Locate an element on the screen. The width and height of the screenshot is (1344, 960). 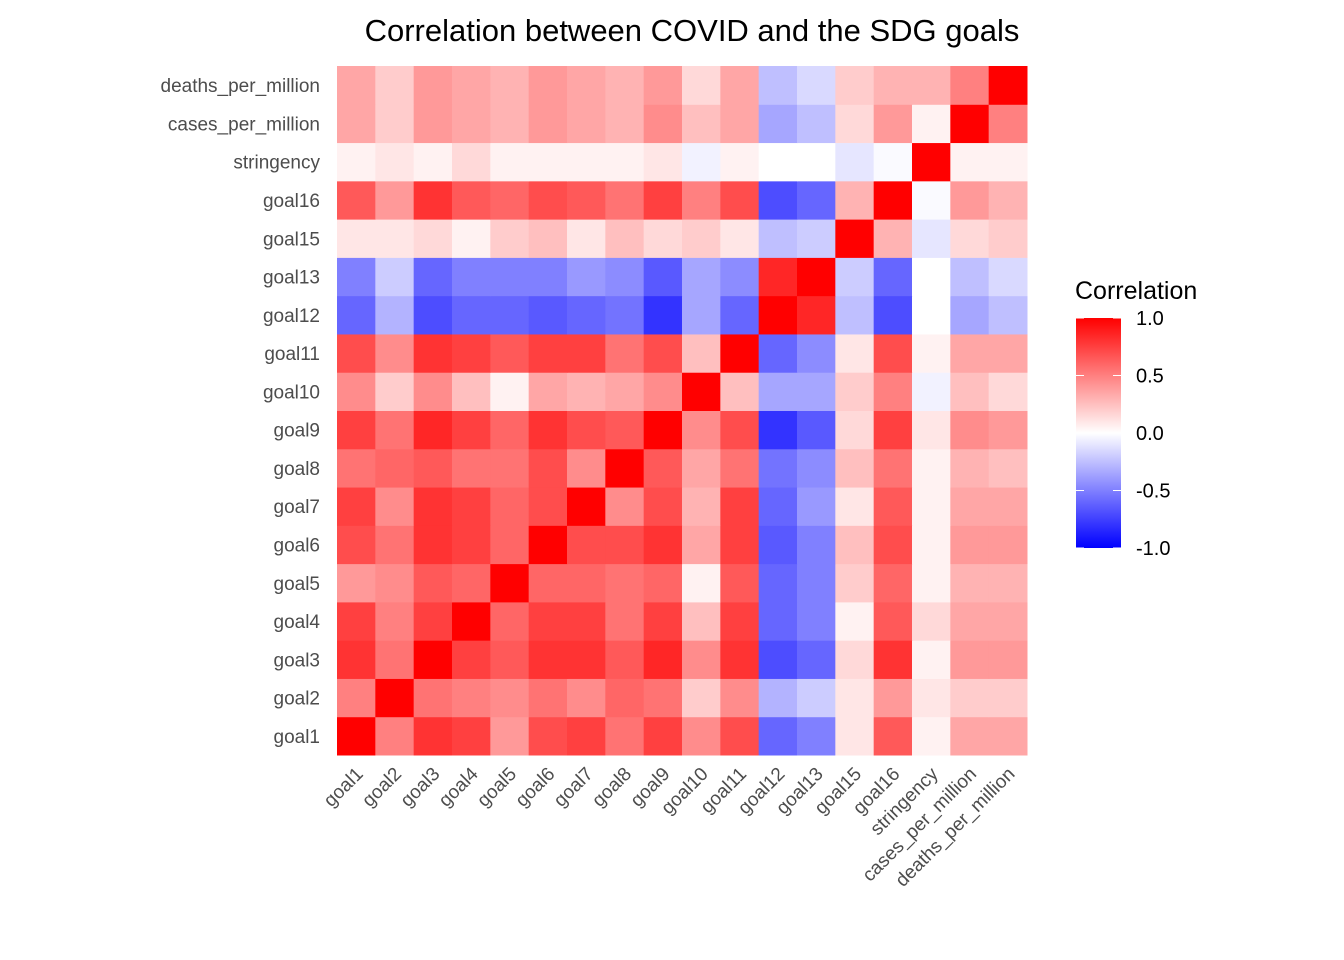
heatmap-cell-cases_per_million-goal3 is located at coordinates (970, 659).